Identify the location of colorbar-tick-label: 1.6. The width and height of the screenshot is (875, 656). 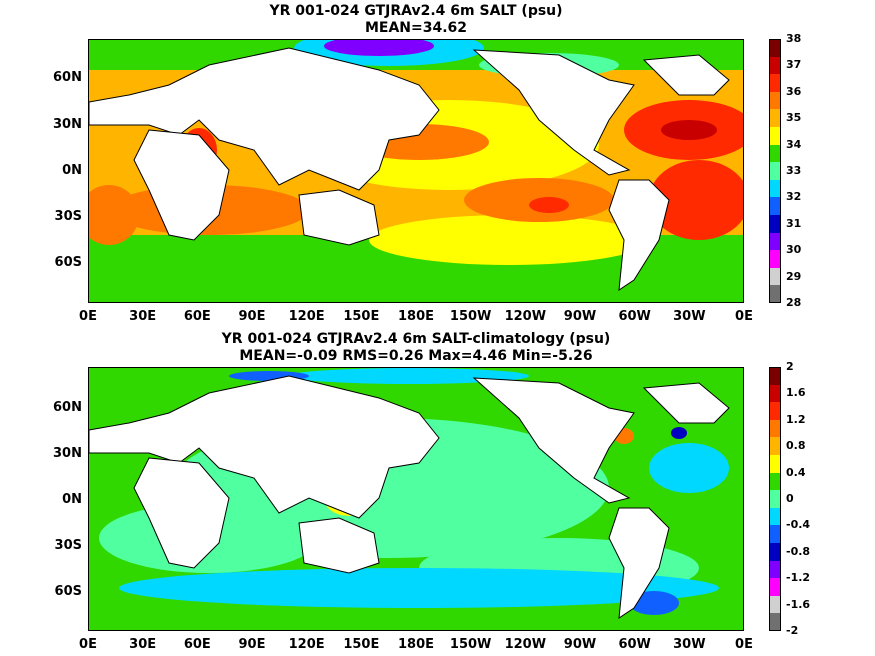
(796, 393).